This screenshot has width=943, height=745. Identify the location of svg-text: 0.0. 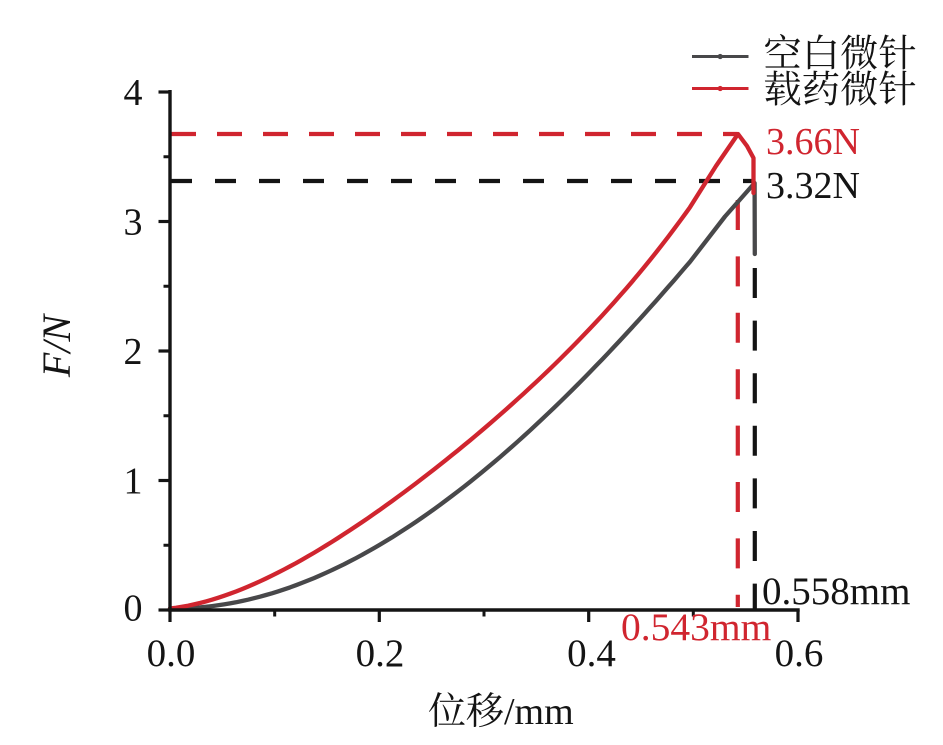
(171, 653).